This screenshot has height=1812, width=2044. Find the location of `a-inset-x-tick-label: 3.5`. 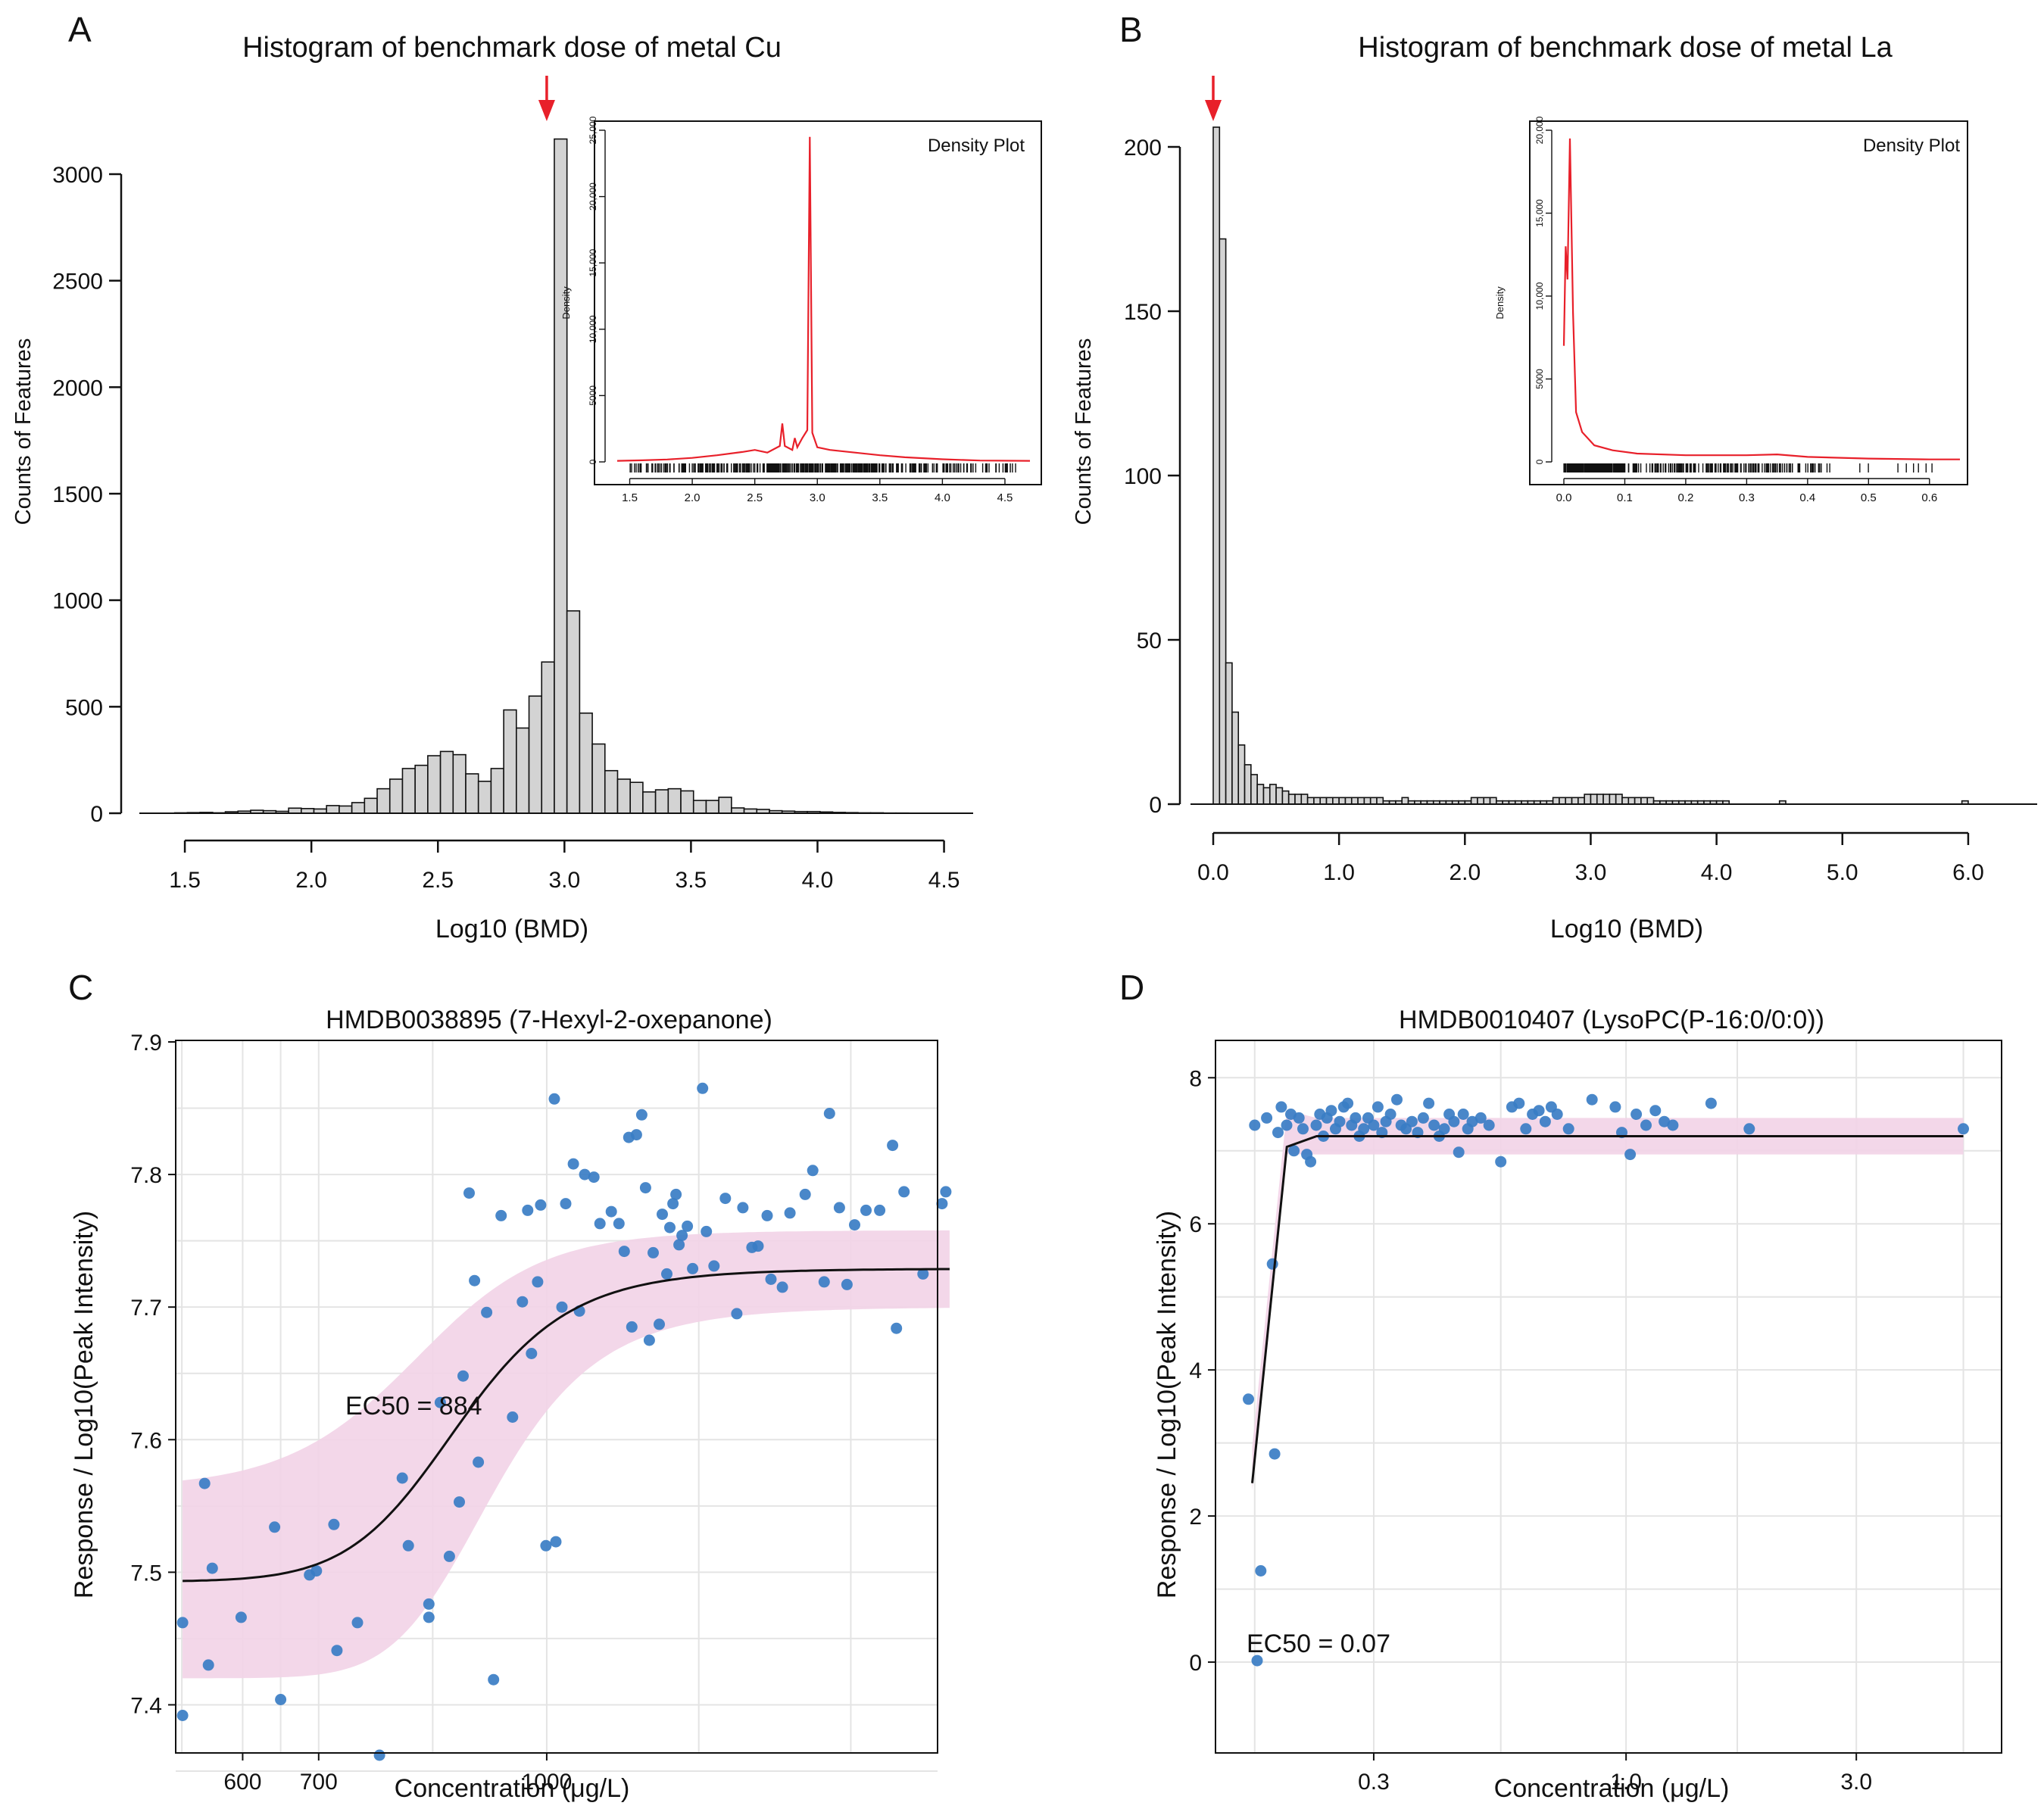

a-inset-x-tick-label: 3.5 is located at coordinates (880, 497).